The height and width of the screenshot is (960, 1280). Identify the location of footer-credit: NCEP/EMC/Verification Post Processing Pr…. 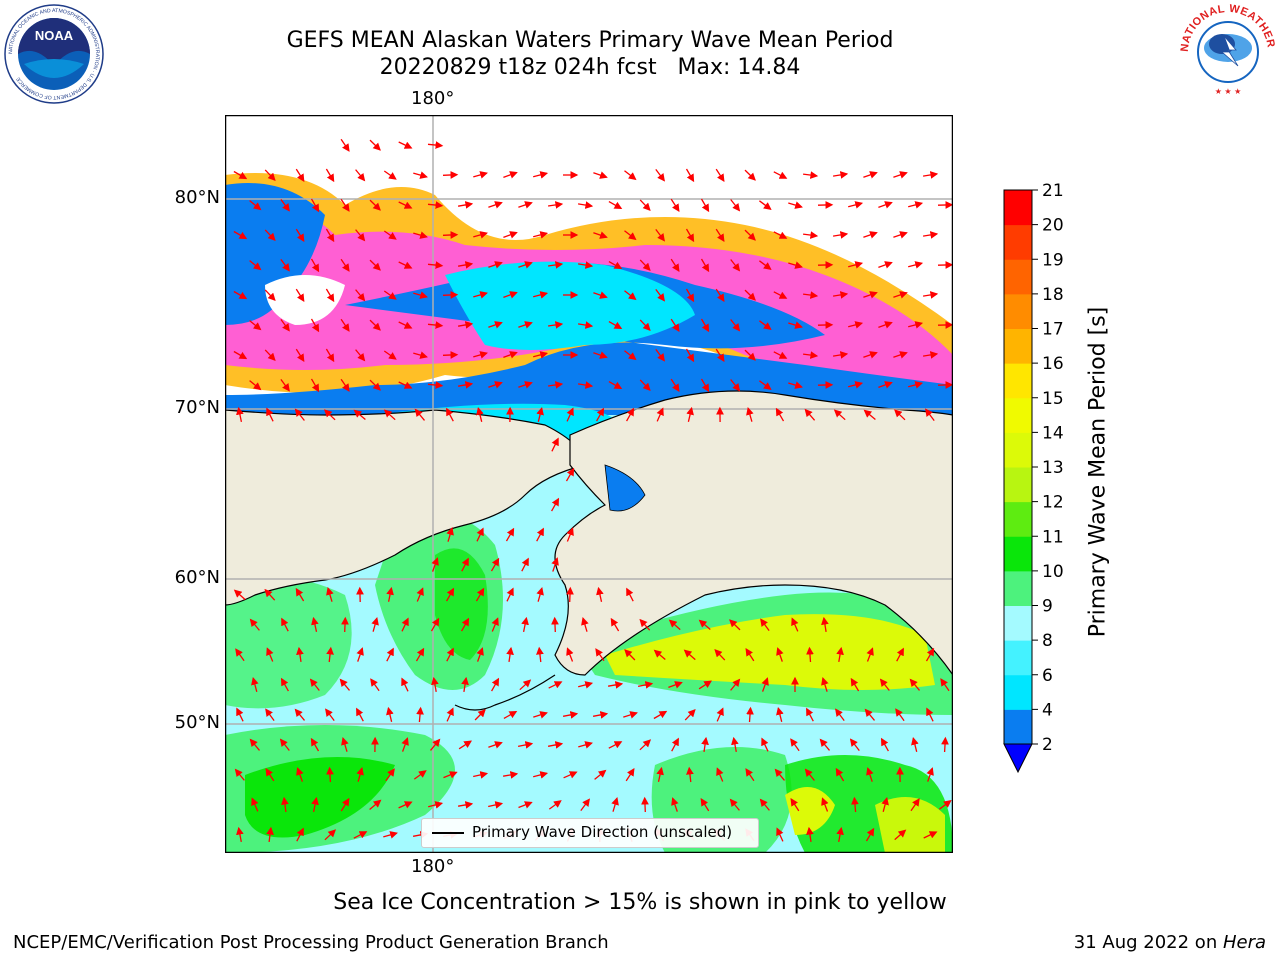
(311, 942).